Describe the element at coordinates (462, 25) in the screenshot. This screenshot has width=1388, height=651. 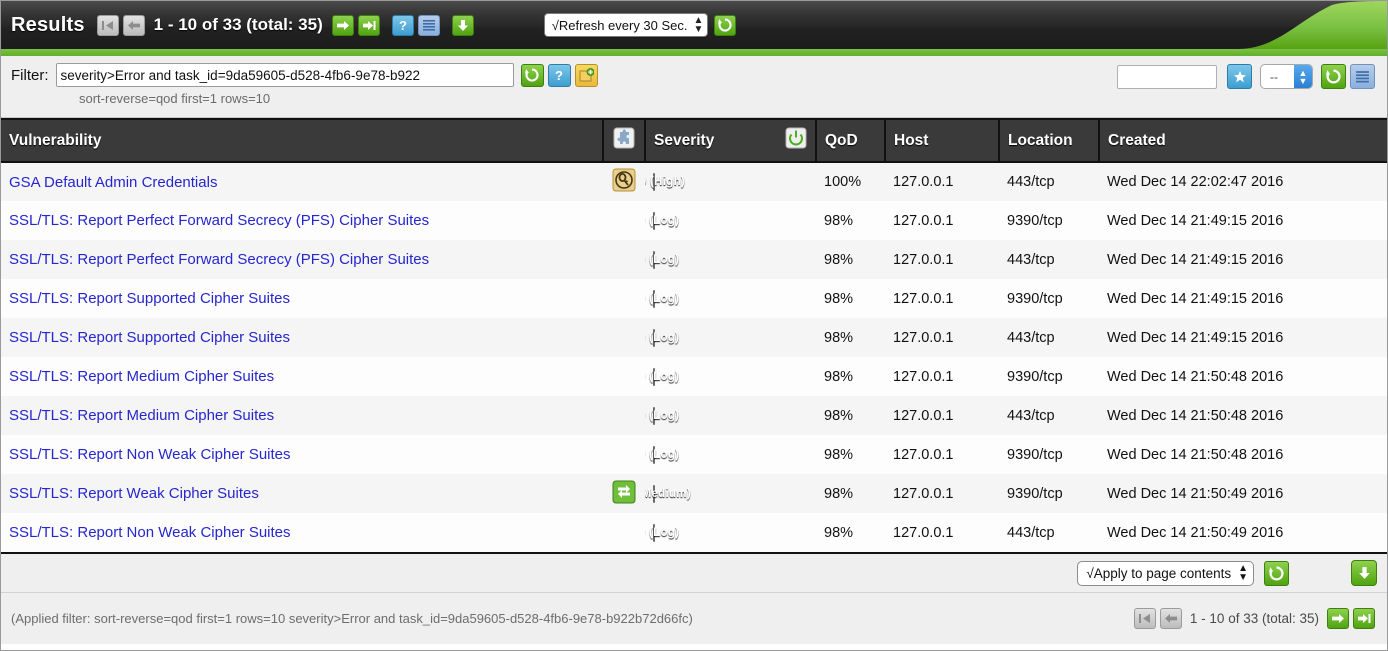
I see `download-icon` at that location.